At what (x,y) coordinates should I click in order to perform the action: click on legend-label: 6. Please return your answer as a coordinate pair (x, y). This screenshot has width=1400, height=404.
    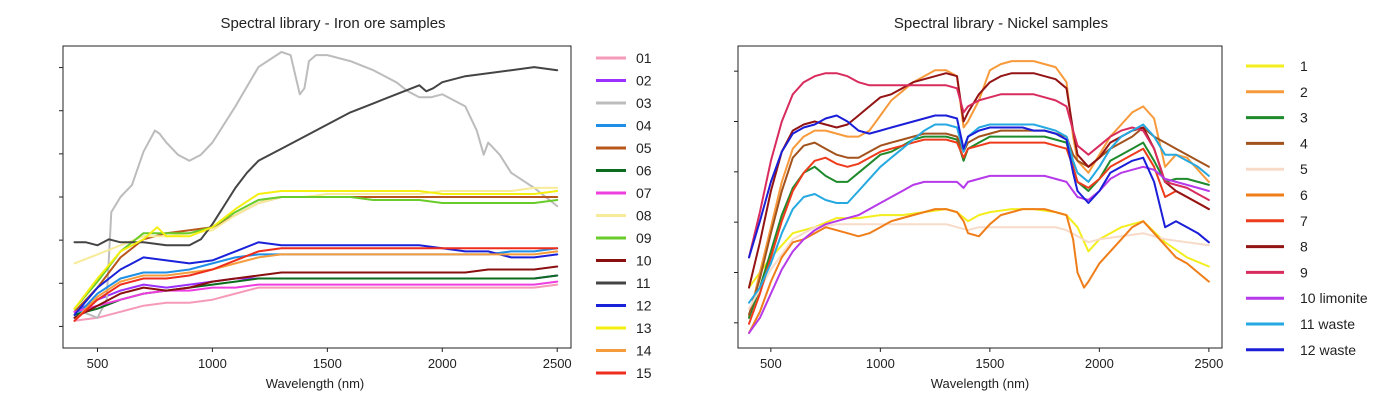
    Looking at the image, I should click on (1304, 195).